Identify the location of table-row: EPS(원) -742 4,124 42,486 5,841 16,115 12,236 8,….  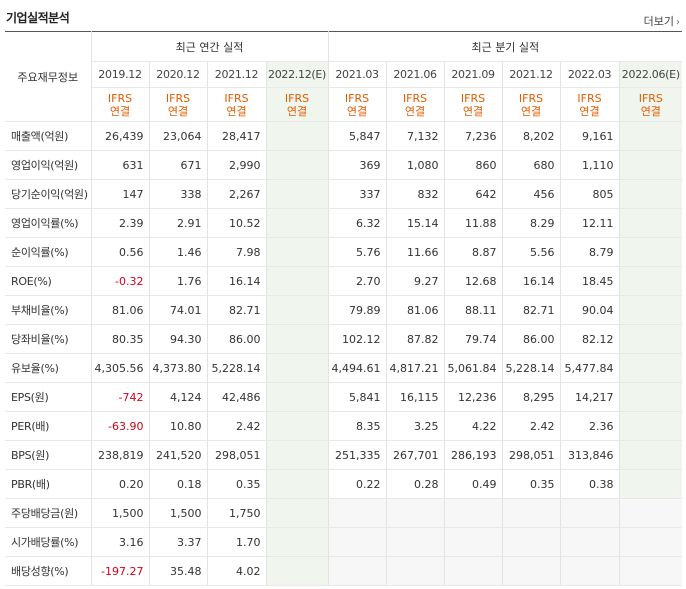
(344, 397).